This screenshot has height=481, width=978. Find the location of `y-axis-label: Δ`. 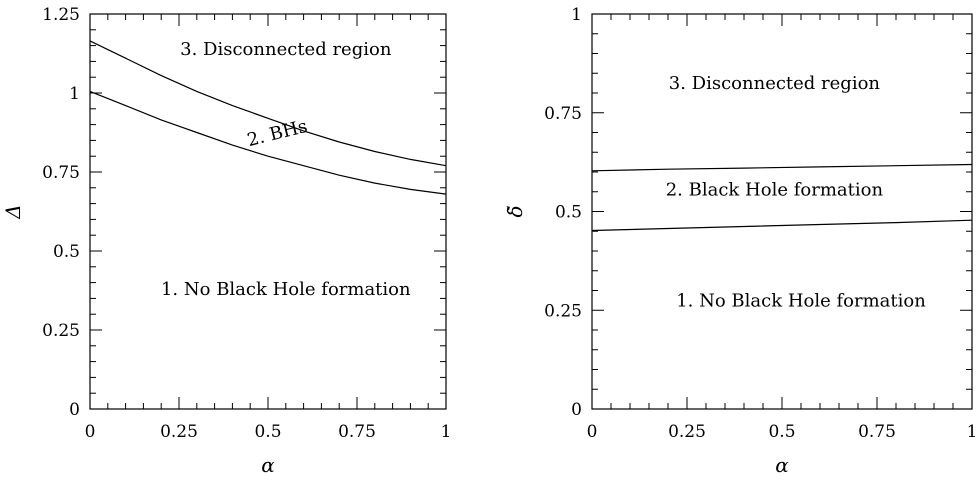

y-axis-label: Δ is located at coordinates (13, 211).